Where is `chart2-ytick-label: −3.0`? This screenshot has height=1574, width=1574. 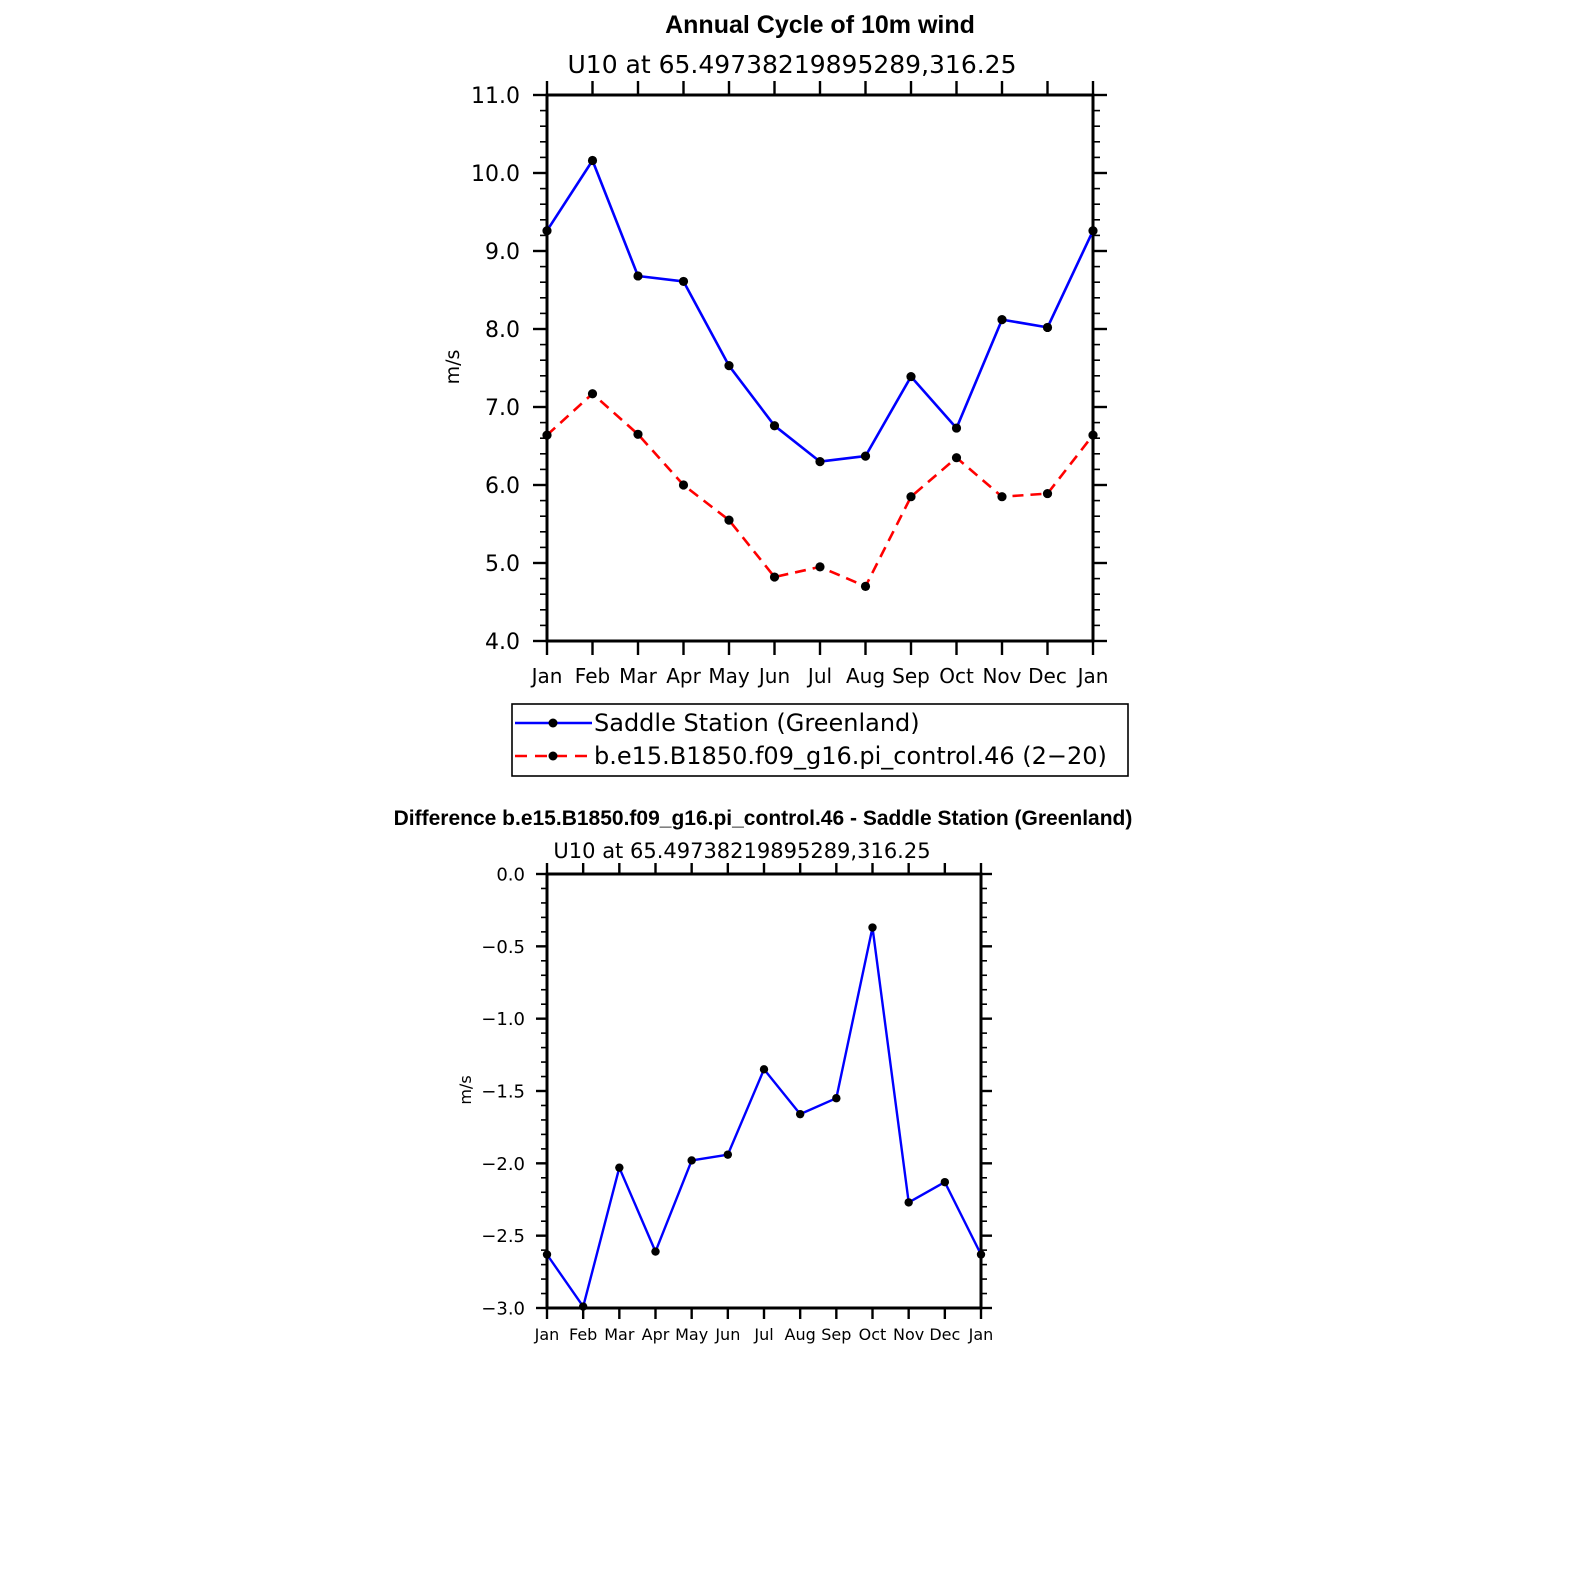
chart2-ytick-label: −3.0 is located at coordinates (503, 1308).